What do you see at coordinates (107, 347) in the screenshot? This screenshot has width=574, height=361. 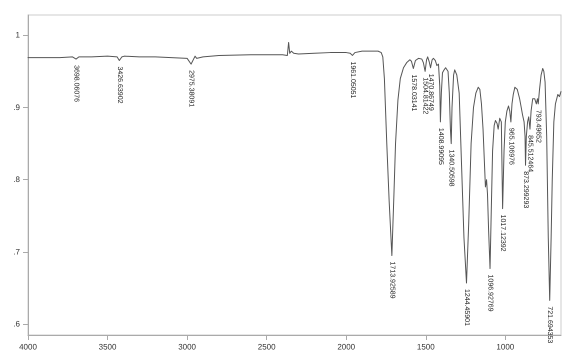 I see `x-tick-label: 3500` at bounding box center [107, 347].